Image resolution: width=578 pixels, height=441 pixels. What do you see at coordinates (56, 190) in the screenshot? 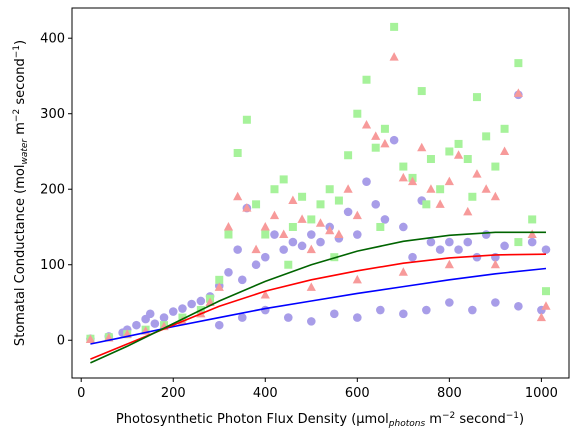
I see `y-ticks: 0 100 200 300 400` at bounding box center [56, 190].